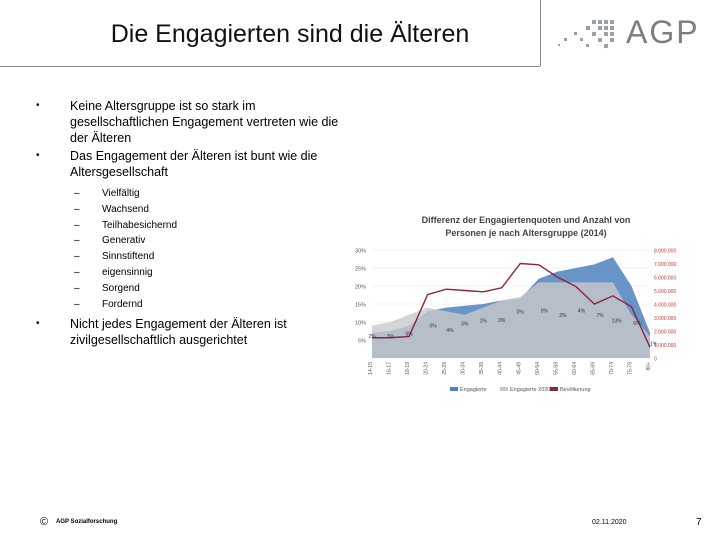 The height and width of the screenshot is (540, 720). What do you see at coordinates (600, 316) in the screenshot?
I see `data-label: 7%` at bounding box center [600, 316].